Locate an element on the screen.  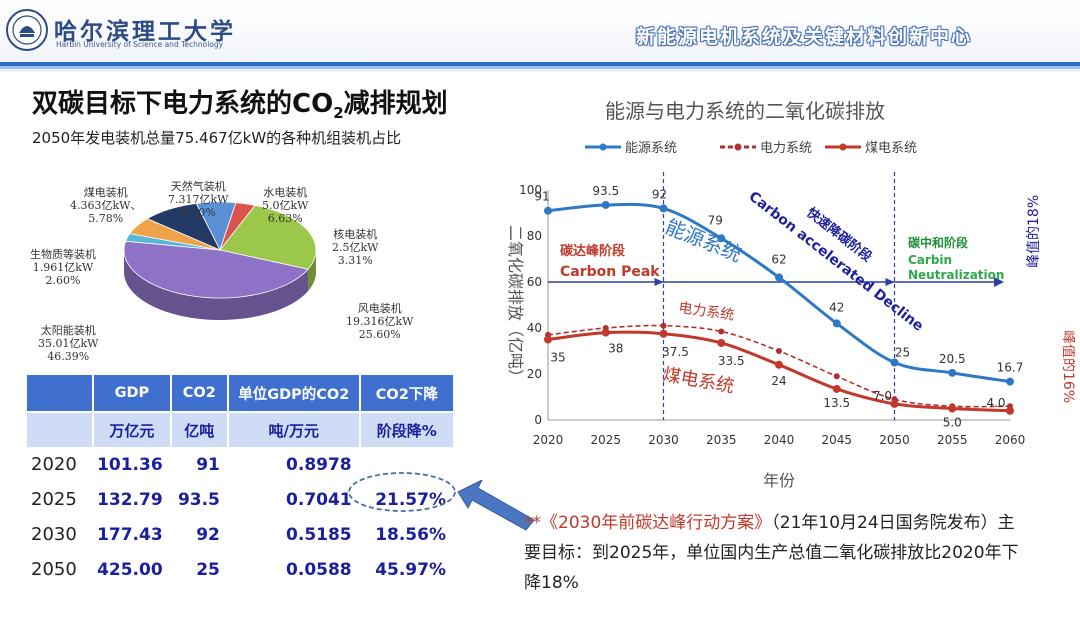
data-label: 4.0 is located at coordinates (995, 403).